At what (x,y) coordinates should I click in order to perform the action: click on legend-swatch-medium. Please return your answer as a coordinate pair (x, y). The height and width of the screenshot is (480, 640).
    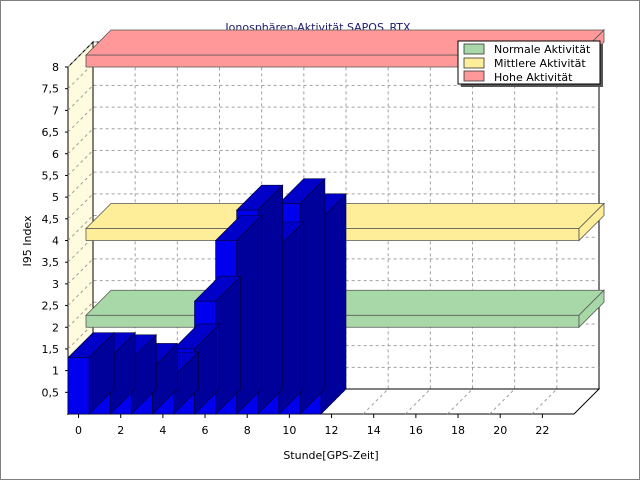
    Looking at the image, I should click on (474, 63).